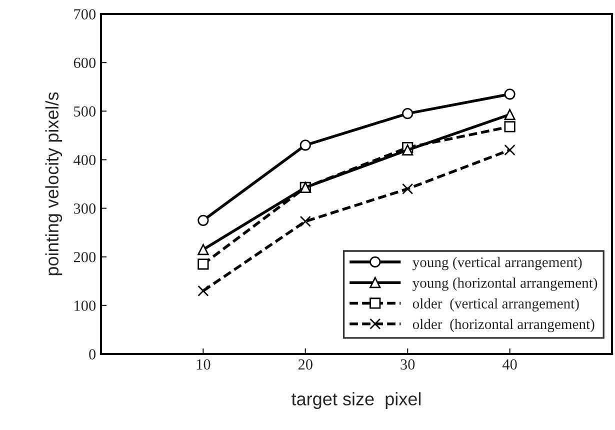  What do you see at coordinates (495, 305) in the screenshot?
I see `legend-label: older (vertical arrangement)` at bounding box center [495, 305].